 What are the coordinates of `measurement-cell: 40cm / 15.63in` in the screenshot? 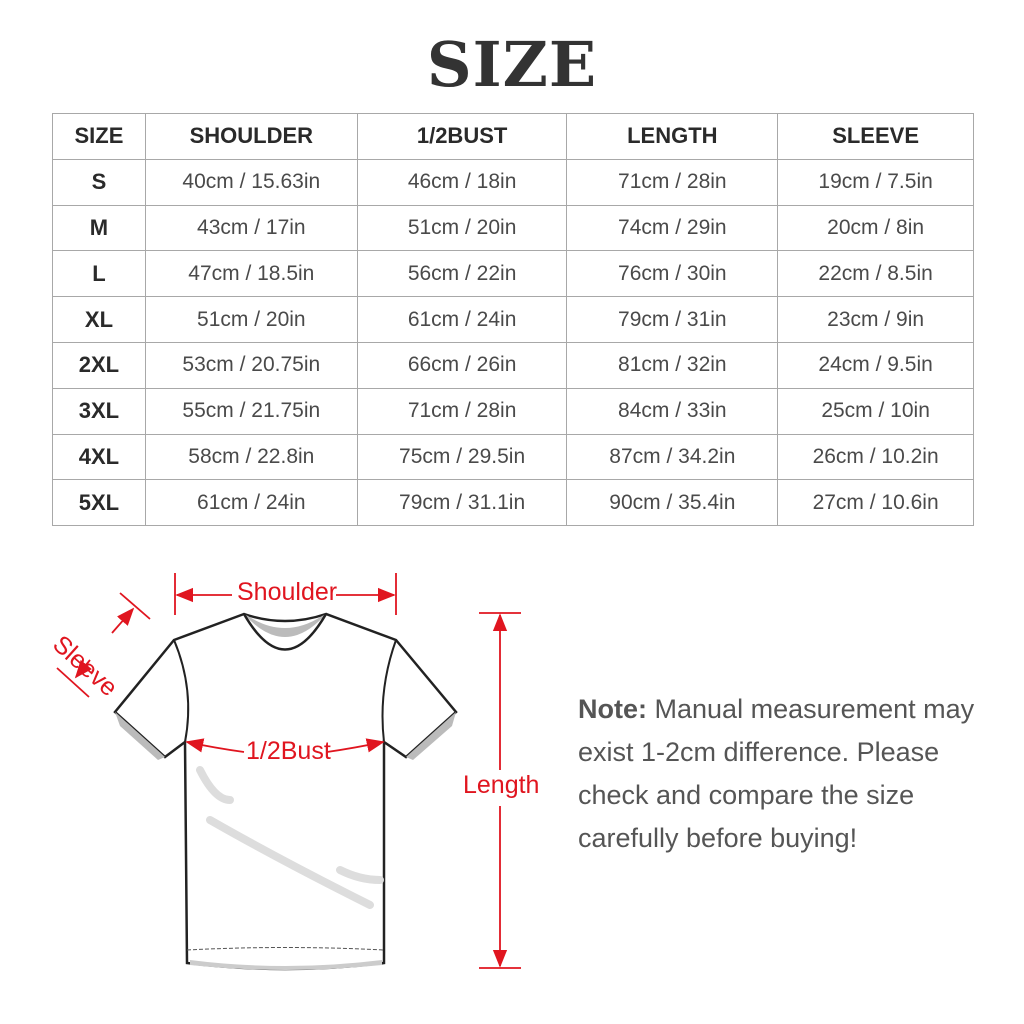 It's located at (251, 182).